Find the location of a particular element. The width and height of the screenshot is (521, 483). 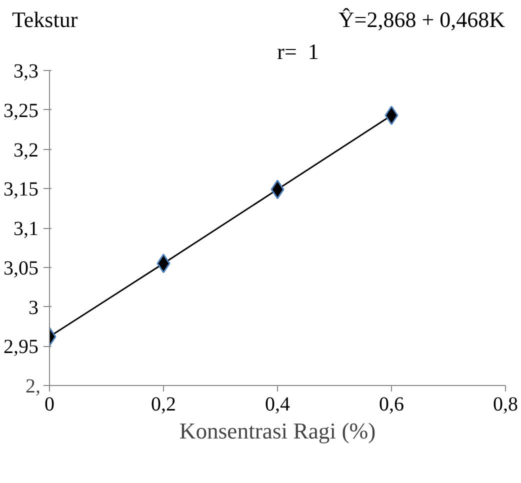

x-tick-label: 0,4 is located at coordinates (277, 405).